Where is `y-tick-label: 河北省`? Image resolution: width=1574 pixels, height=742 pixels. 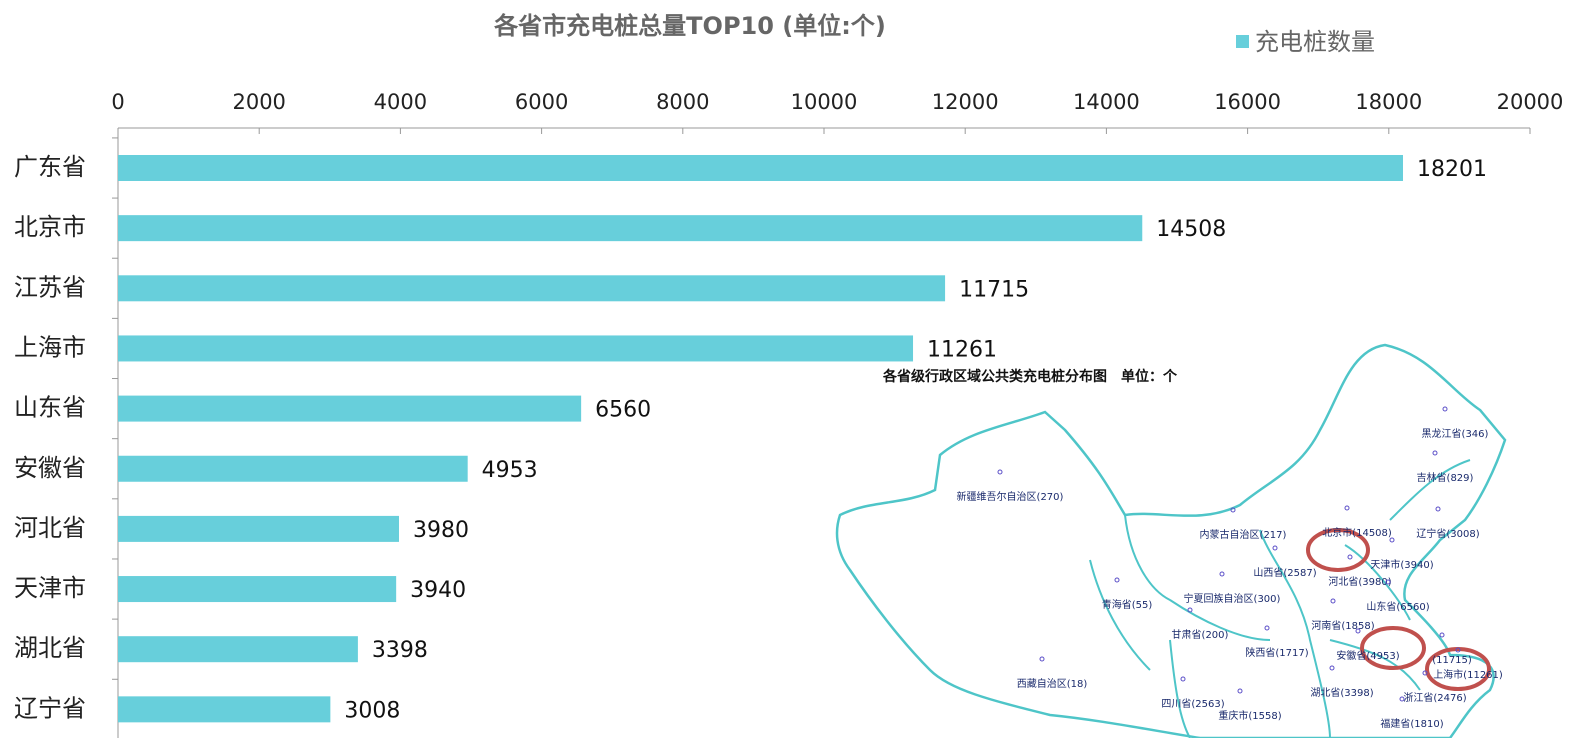
y-tick-label: 河北省 is located at coordinates (50, 528).